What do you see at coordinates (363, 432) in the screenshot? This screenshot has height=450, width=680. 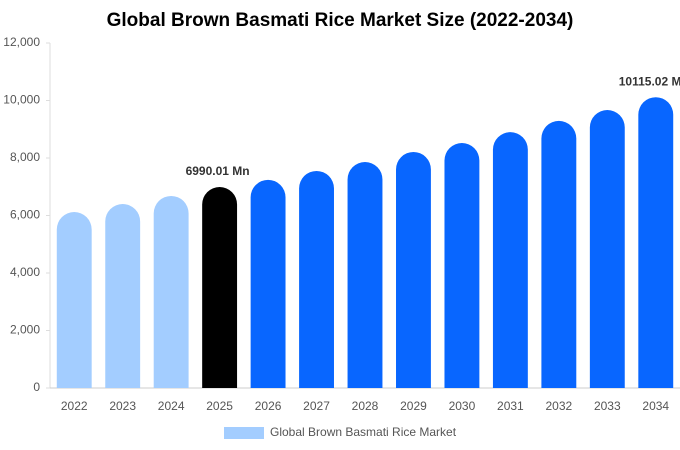 I see `legend-label: Global Brown Basmati Rice Market` at bounding box center [363, 432].